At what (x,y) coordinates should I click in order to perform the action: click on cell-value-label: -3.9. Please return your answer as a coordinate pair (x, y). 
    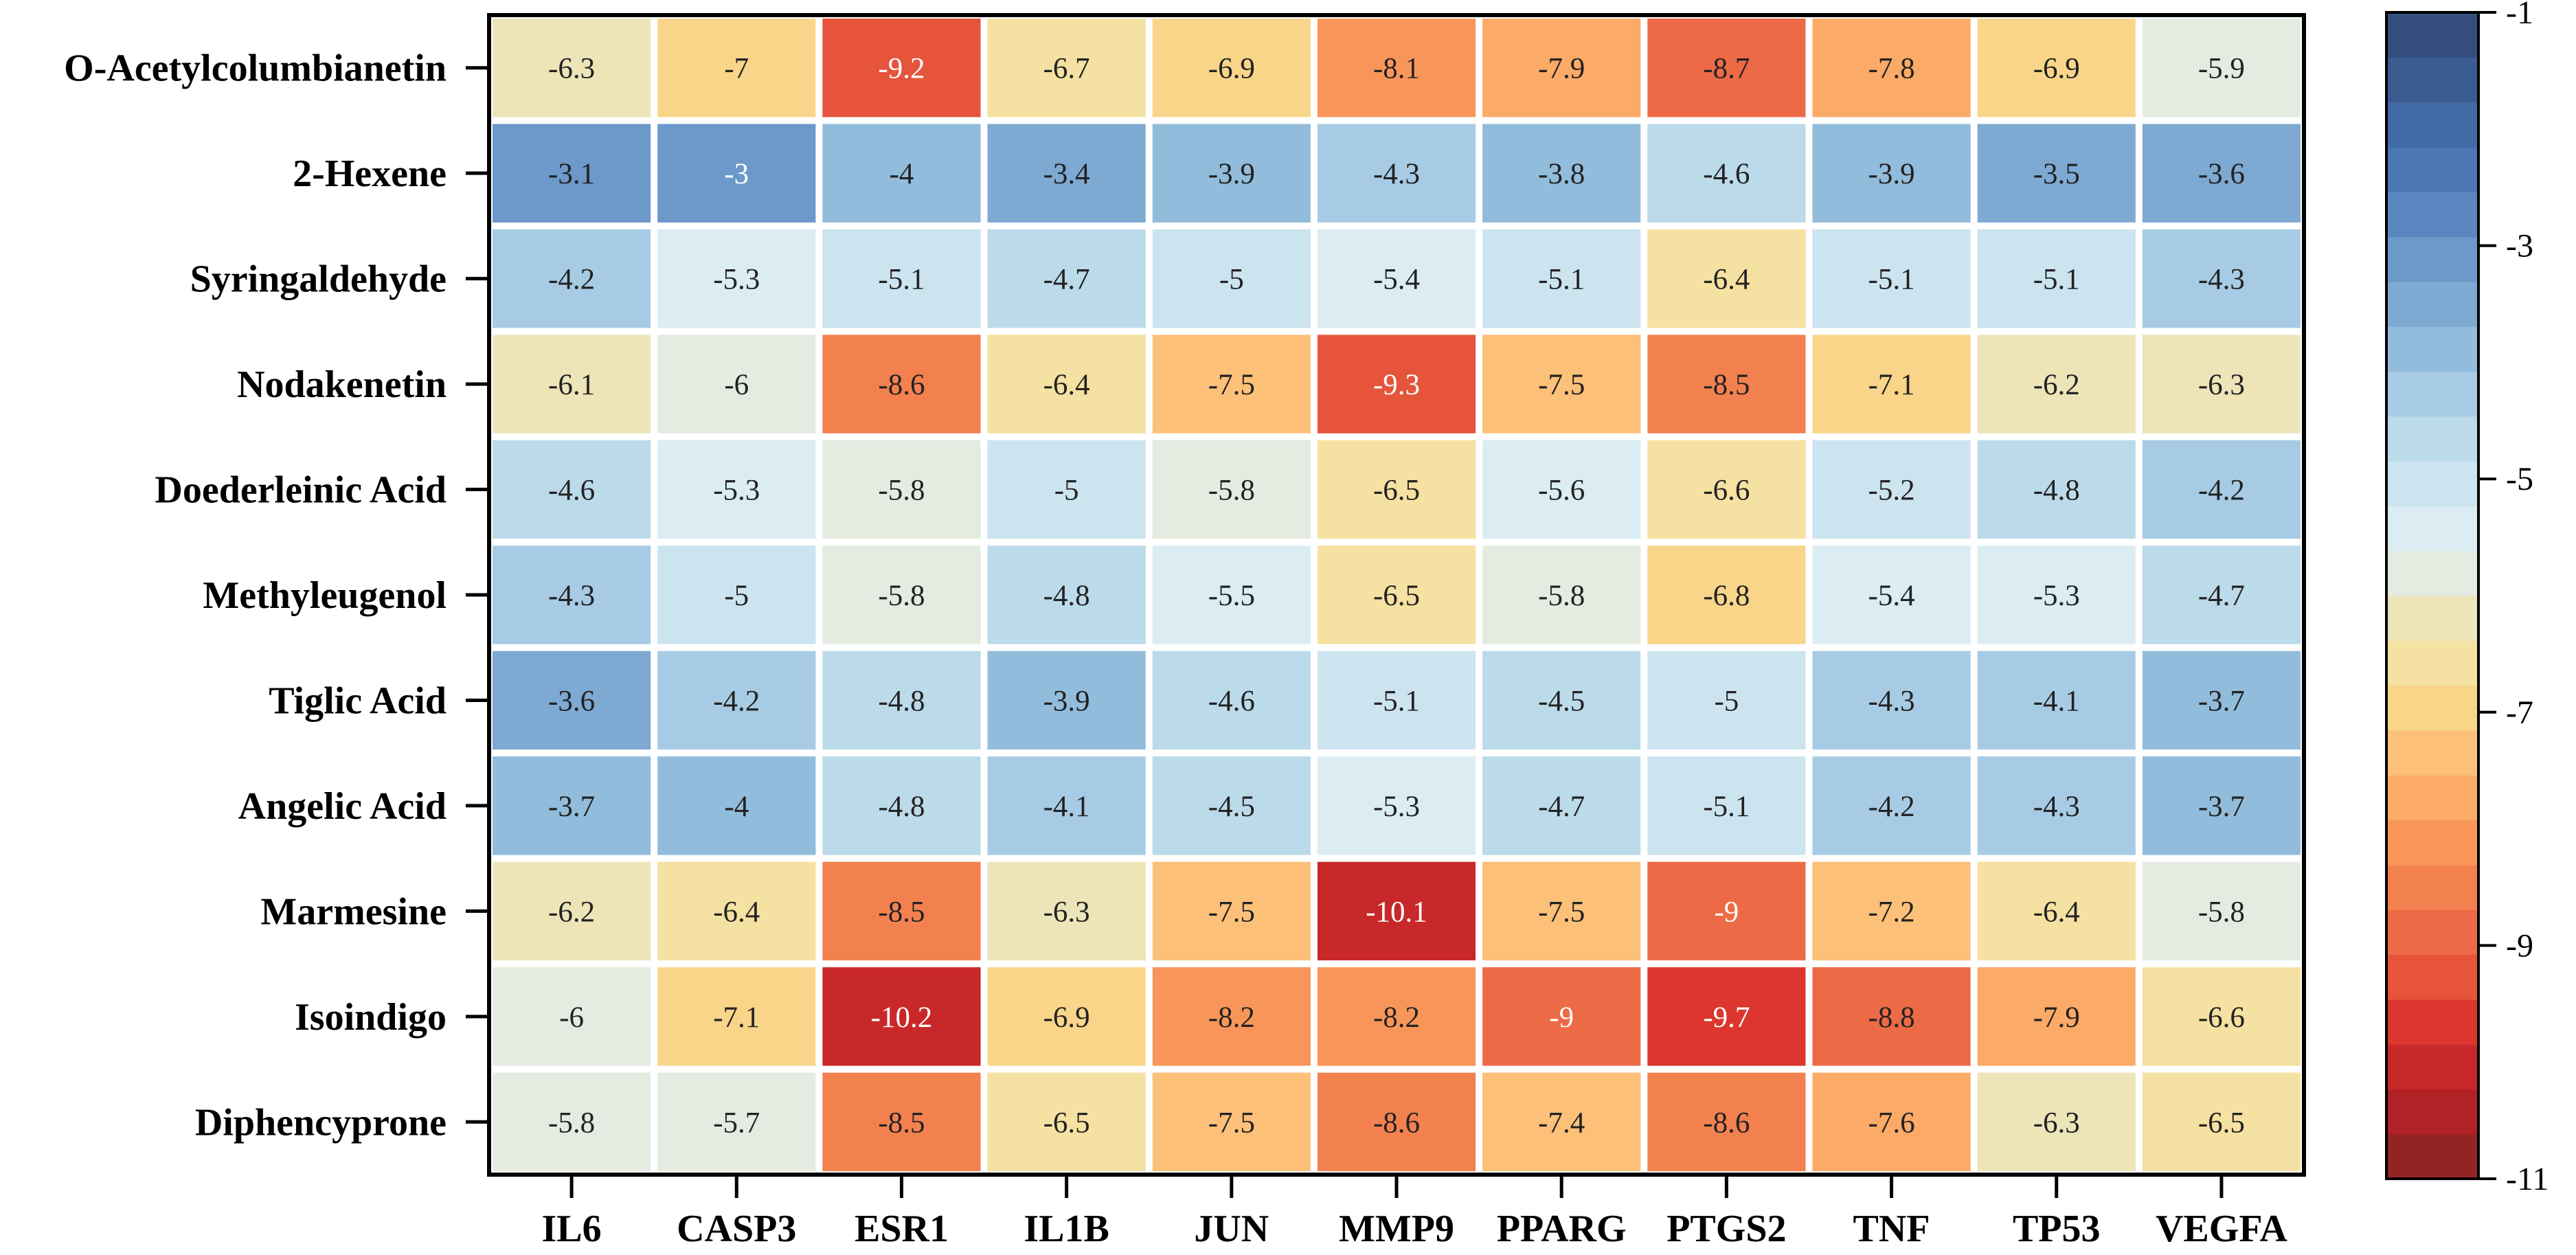
    Looking at the image, I should click on (1231, 174).